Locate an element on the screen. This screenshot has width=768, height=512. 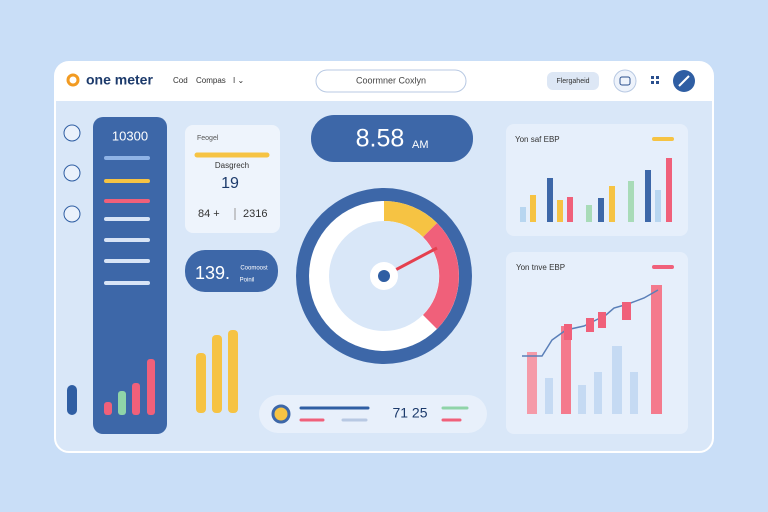
clock-time: 8.58 is located at coordinates (380, 139).